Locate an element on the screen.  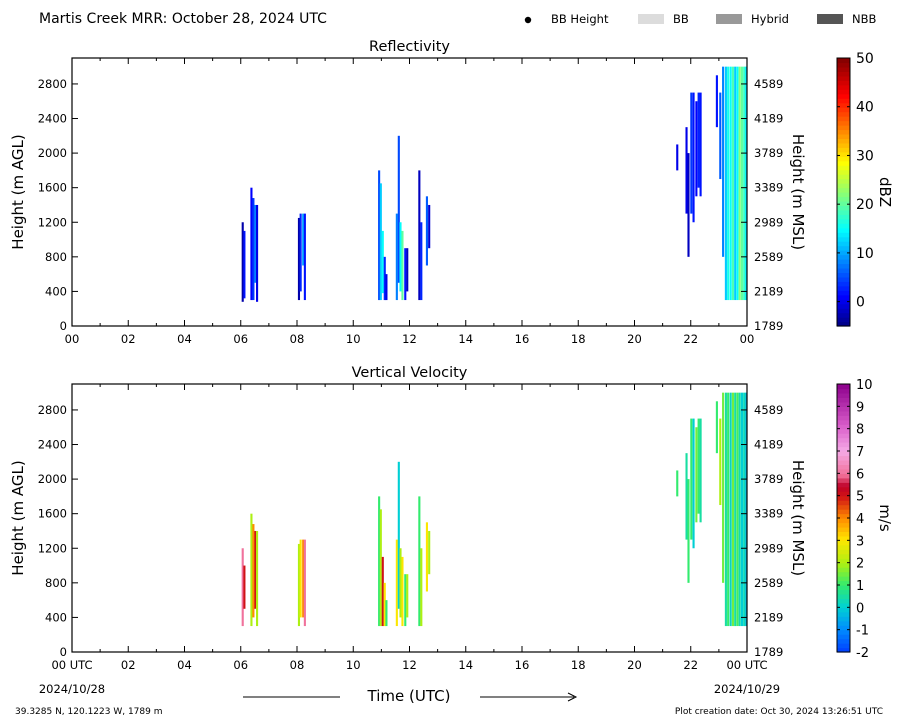
x-tick-label: 20 is located at coordinates (634, 665).